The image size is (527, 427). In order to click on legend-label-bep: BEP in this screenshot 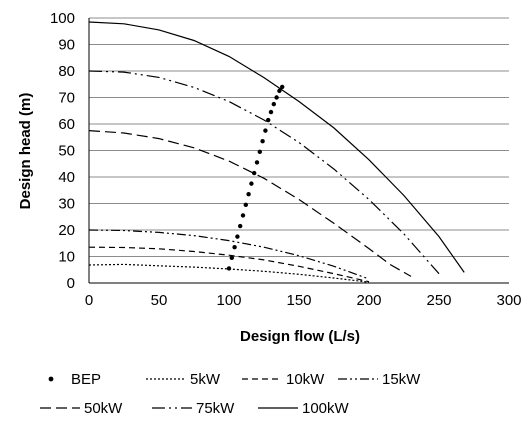, I will do `click(86, 379)`.